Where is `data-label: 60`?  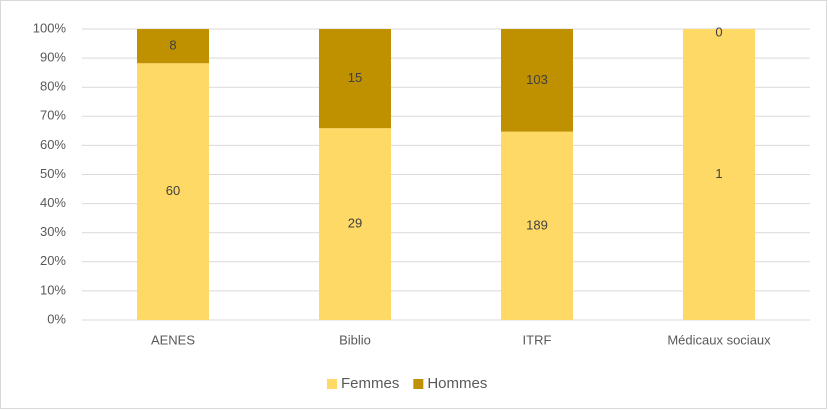 data-label: 60 is located at coordinates (173, 190).